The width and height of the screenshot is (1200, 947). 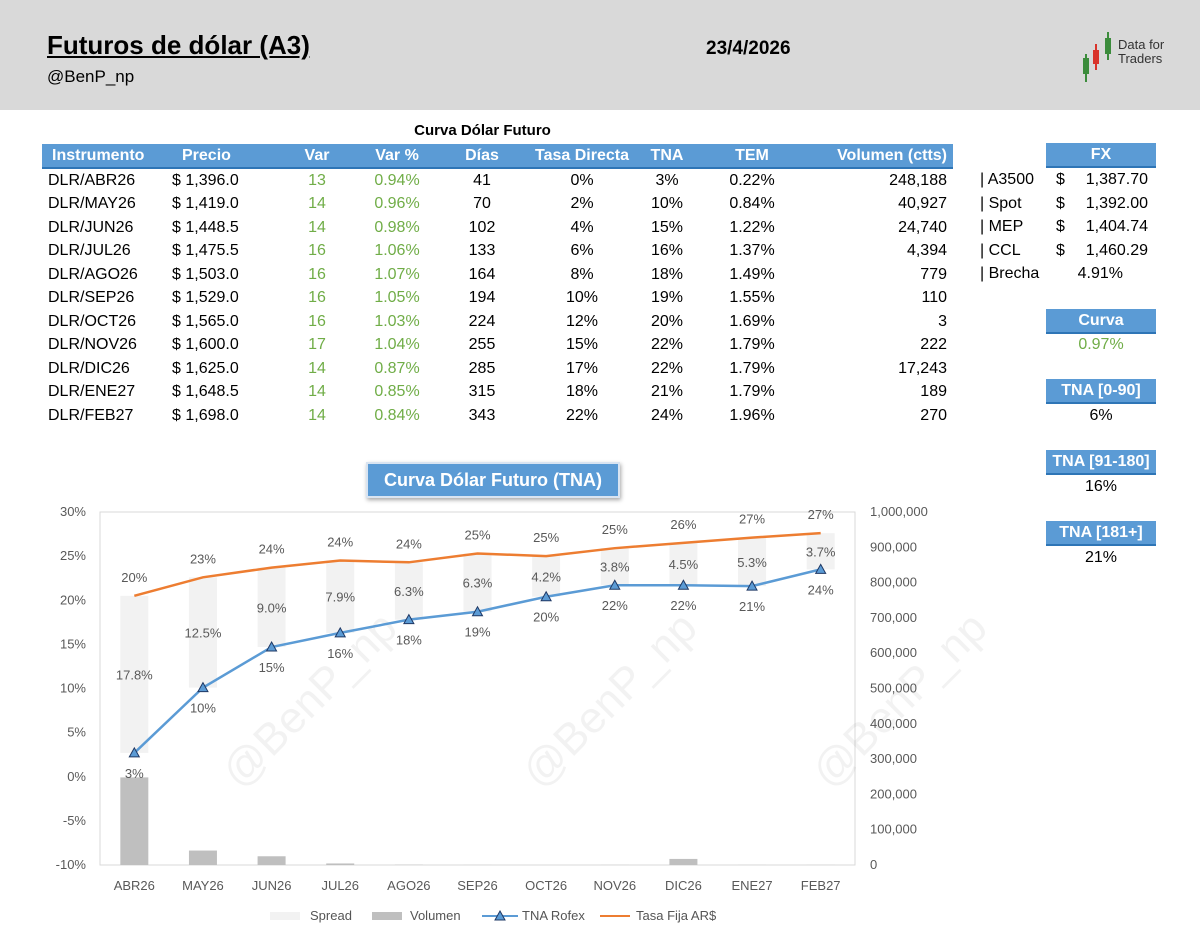 What do you see at coordinates (893, 688) in the screenshot?
I see `y-right-tick-label: 500,000` at bounding box center [893, 688].